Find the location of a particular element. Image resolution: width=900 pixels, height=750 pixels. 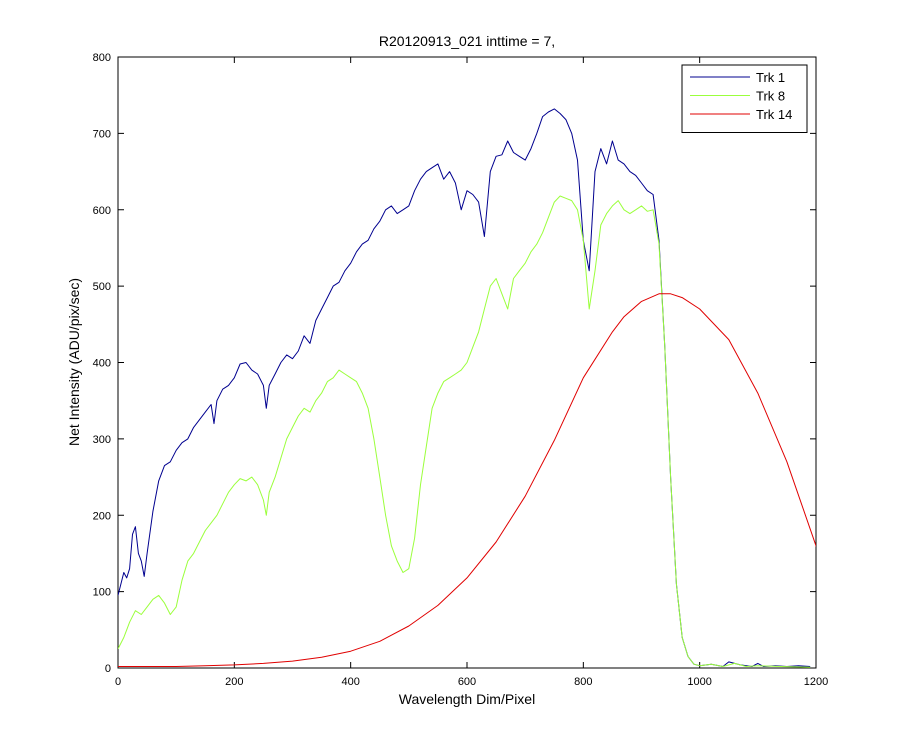

y-tick-label: 400 is located at coordinates (102, 364).